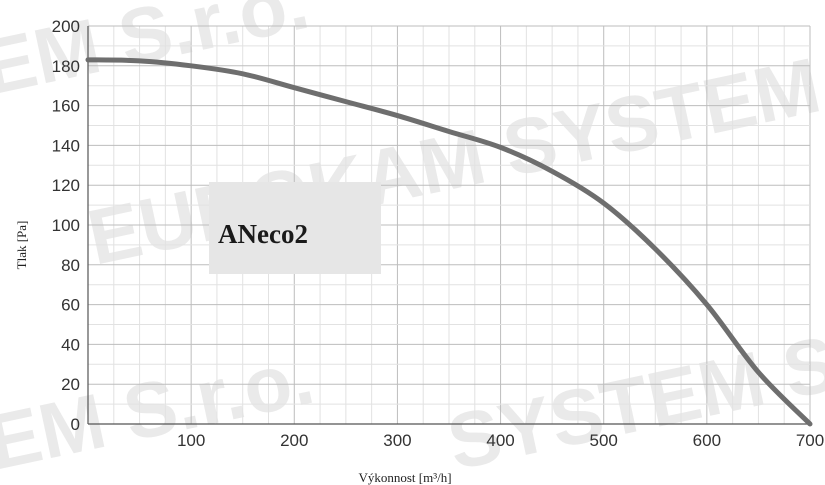 Image resolution: width=825 pixels, height=485 pixels. I want to click on y-tick-label: 200, so click(66, 26).